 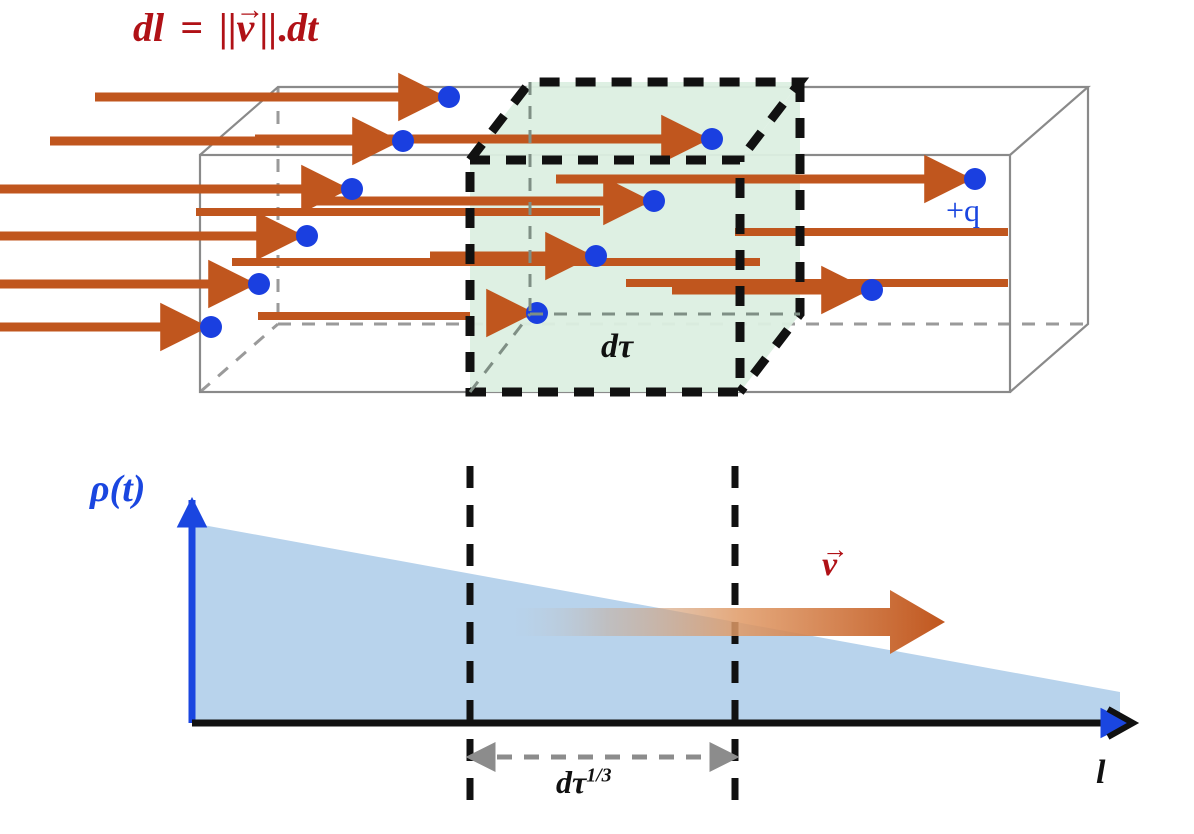 What do you see at coordinates (599, 775) in the screenshot?
I see `cell-width-exponent: 1/3` at bounding box center [599, 775].